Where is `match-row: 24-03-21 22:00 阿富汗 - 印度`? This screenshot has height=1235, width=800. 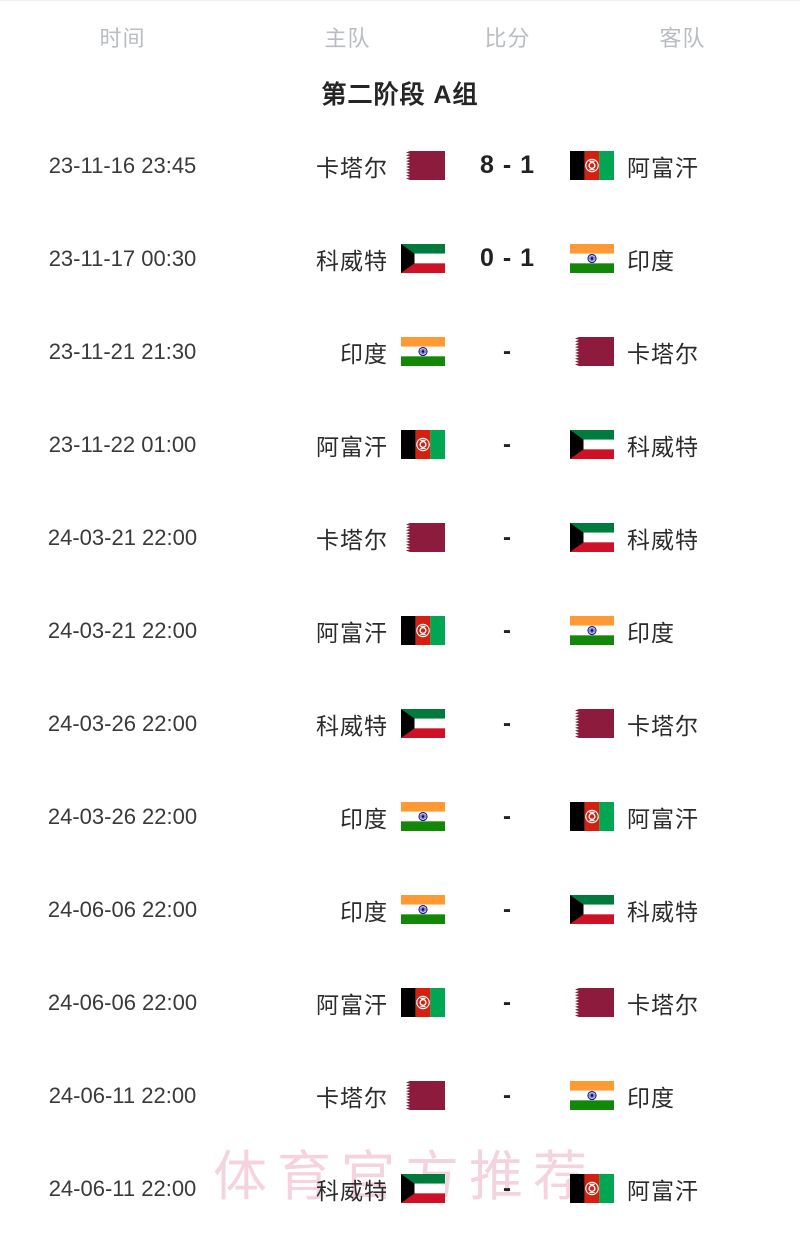 match-row: 24-03-21 22:00 阿富汗 - 印度 is located at coordinates (400, 630).